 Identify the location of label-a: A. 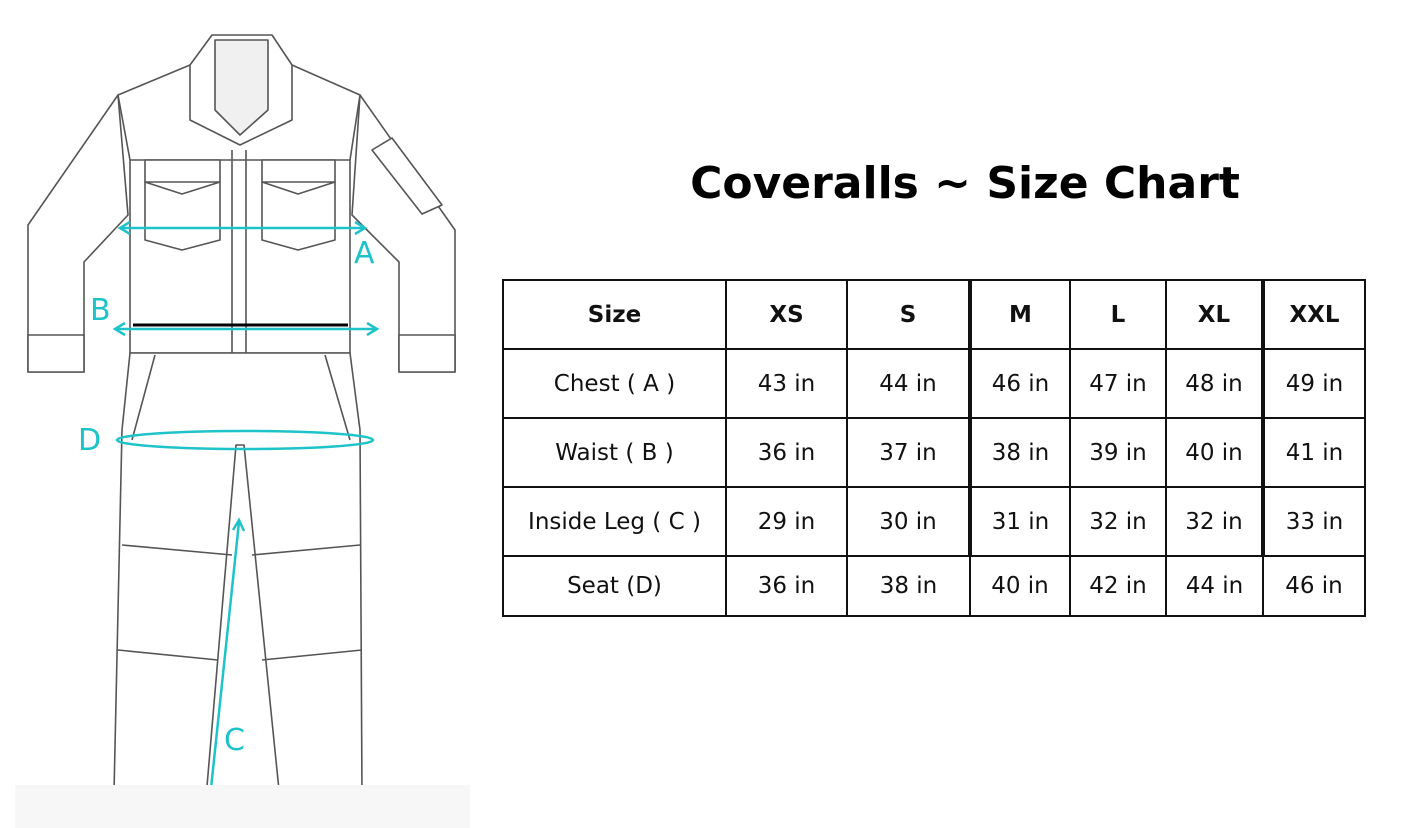
(364, 253).